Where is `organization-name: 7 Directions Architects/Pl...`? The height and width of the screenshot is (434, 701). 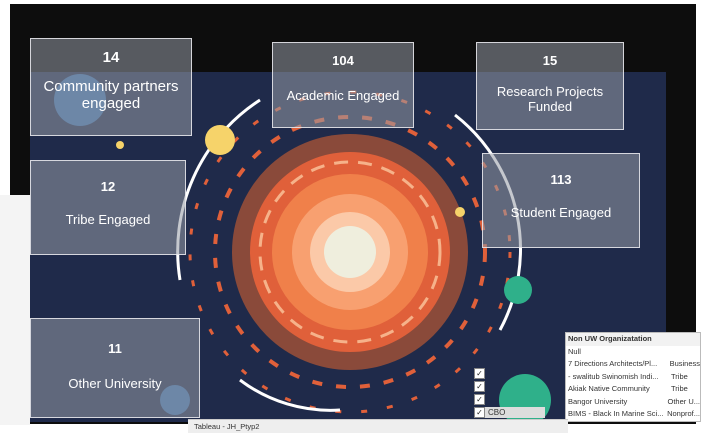
organization-name: 7 Directions Architects/Pl... is located at coordinates (613, 363).